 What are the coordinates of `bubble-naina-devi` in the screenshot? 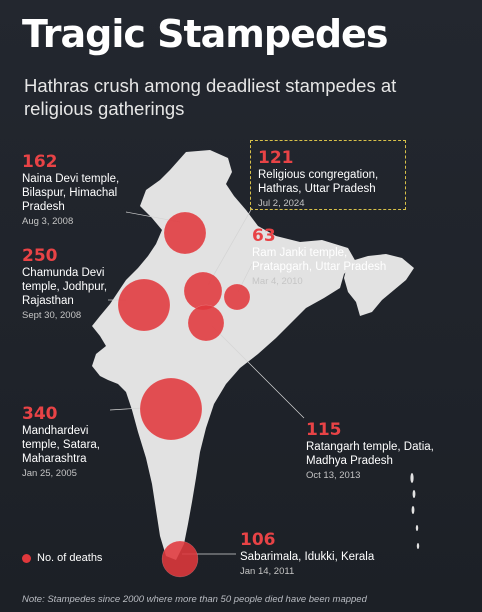 It's located at (185, 233).